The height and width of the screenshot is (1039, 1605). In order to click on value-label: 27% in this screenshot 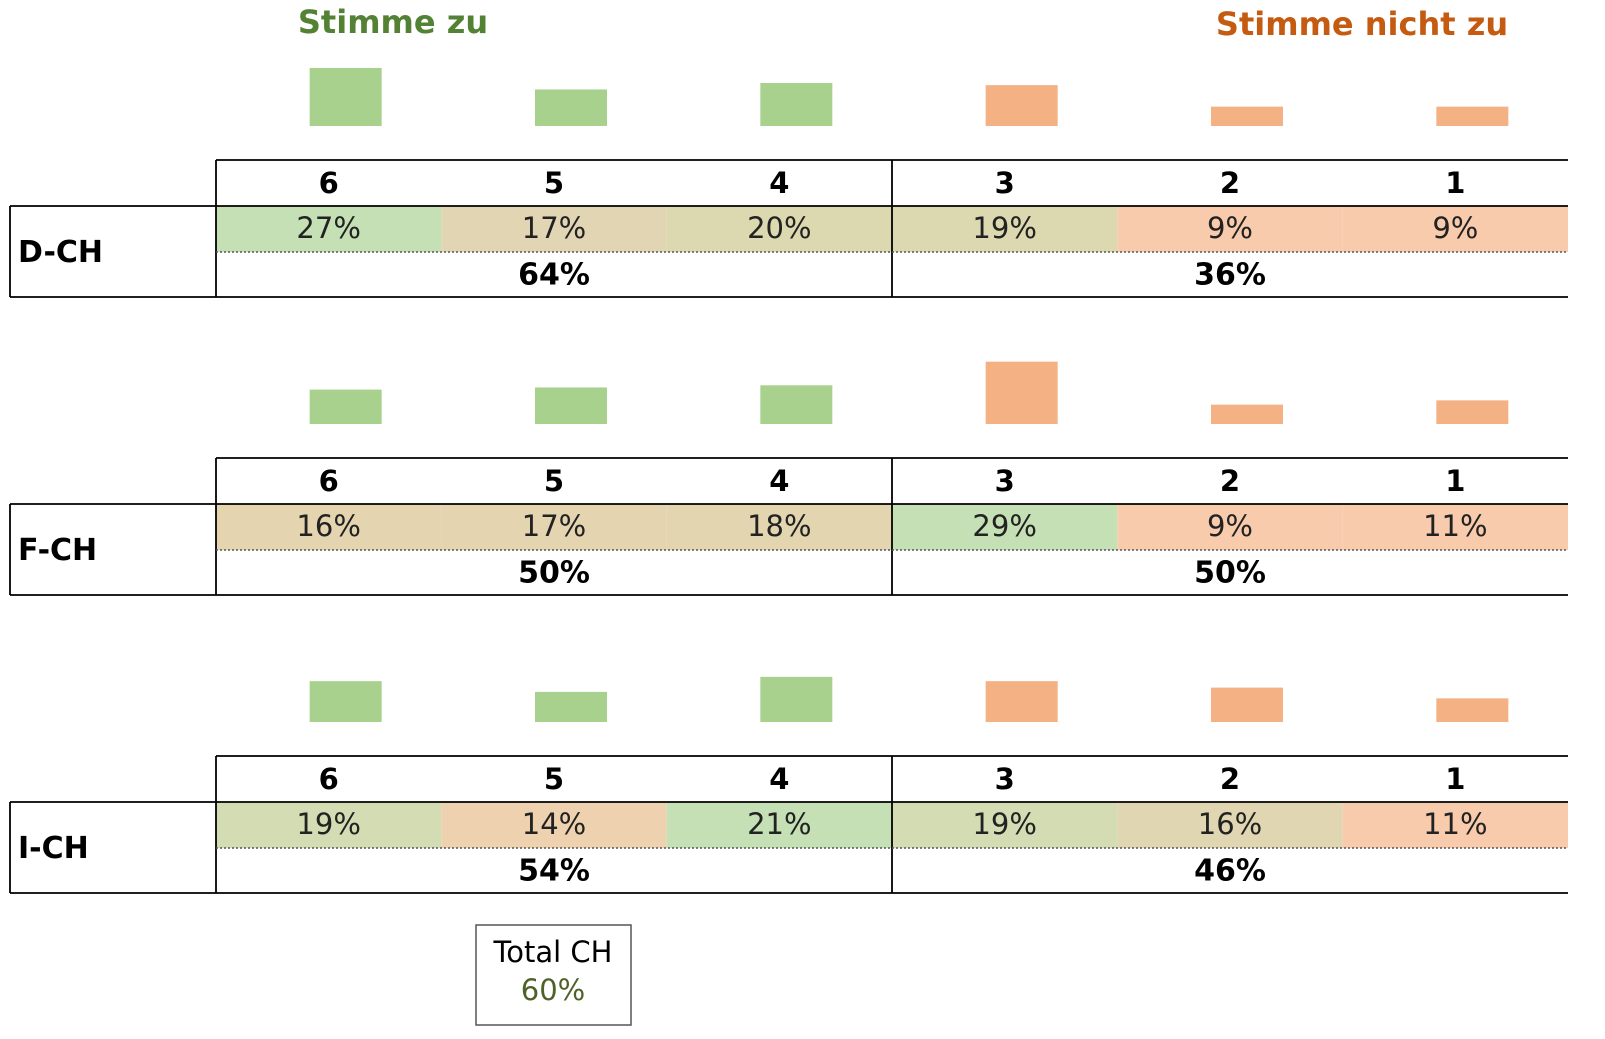, I will do `click(328, 228)`.